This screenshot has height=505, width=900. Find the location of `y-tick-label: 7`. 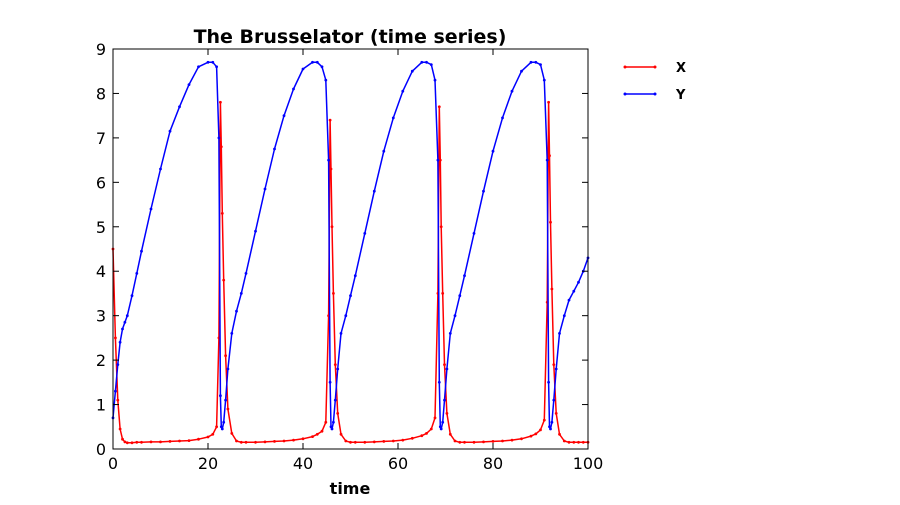

y-tick-label: 7 is located at coordinates (101, 138).